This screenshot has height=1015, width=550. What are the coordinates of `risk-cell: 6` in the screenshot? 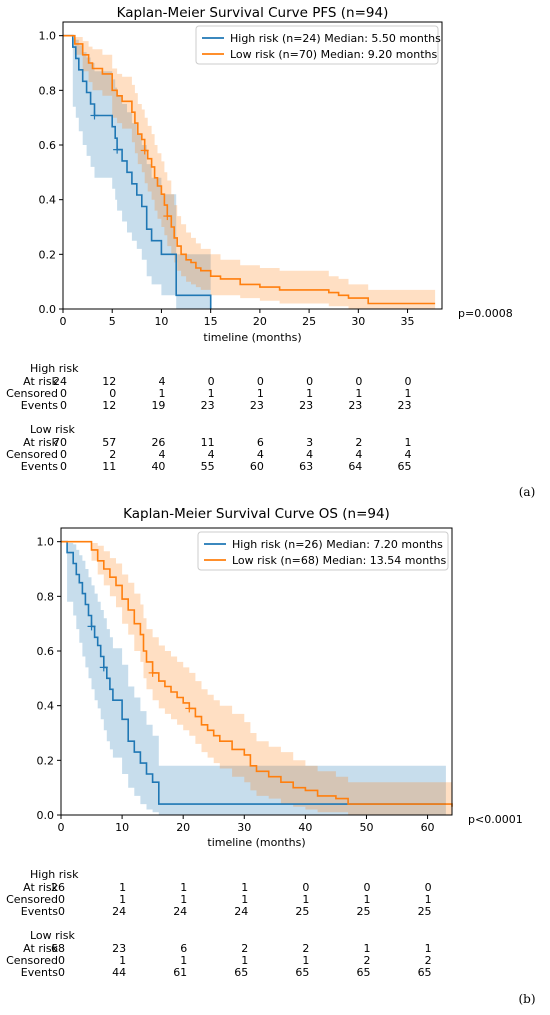 It's located at (183, 948).